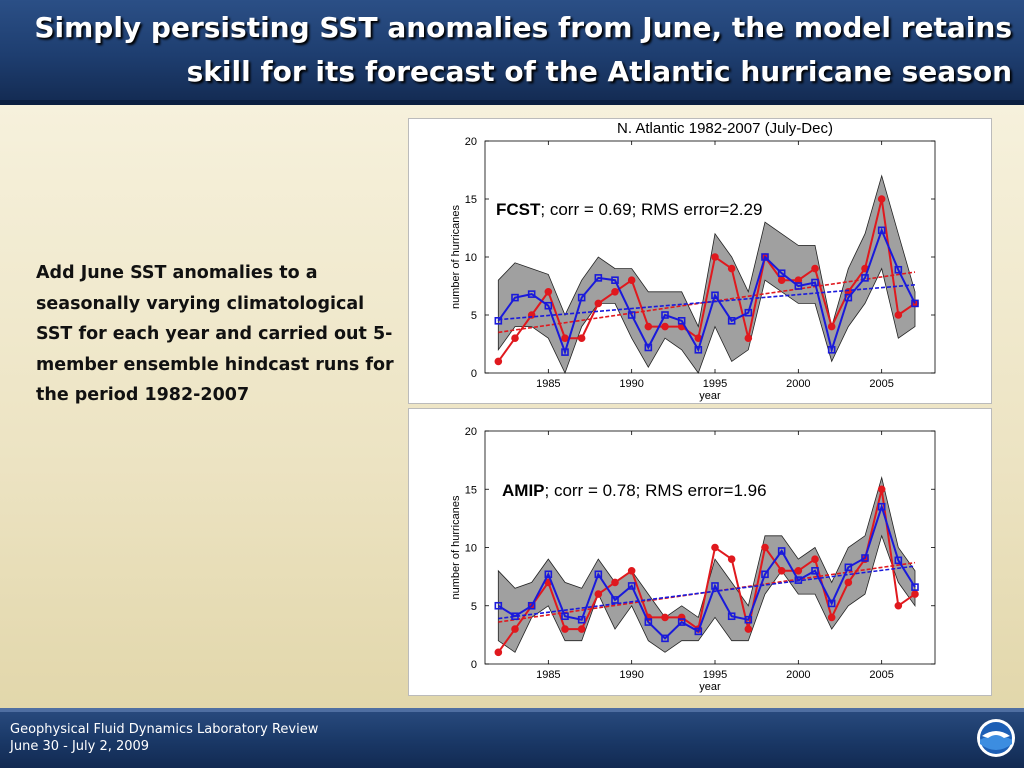 This screenshot has width=1024, height=768. What do you see at coordinates (518, 209) in the screenshot?
I see `annotation-model-name: FCST` at bounding box center [518, 209].